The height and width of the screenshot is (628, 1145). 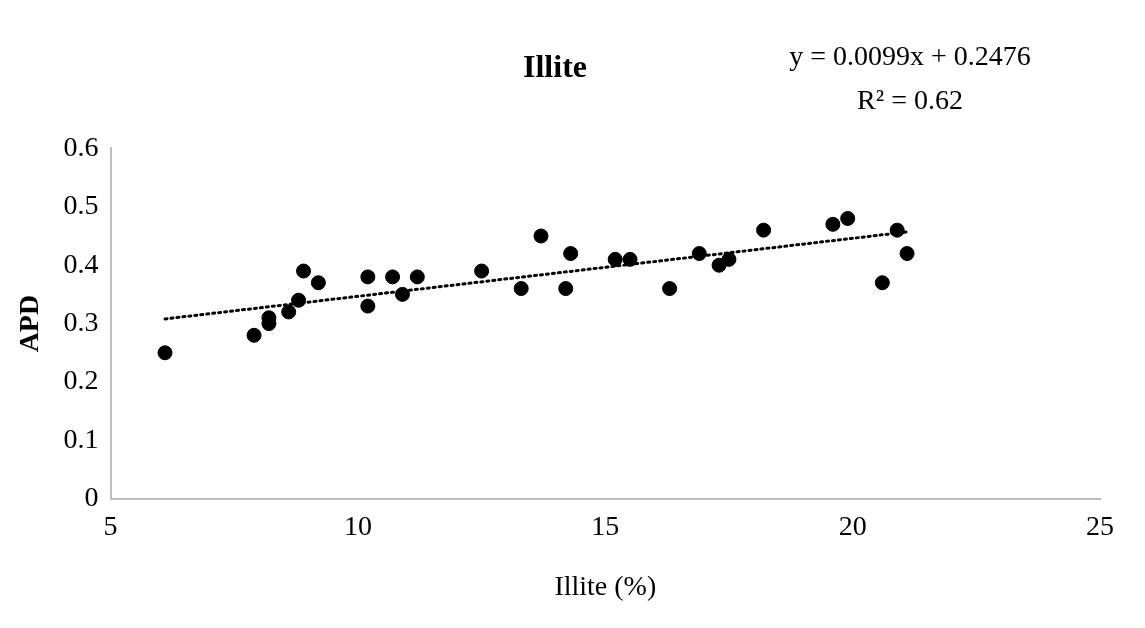 I want to click on y-tick-label: 0.4, so click(x=81, y=263).